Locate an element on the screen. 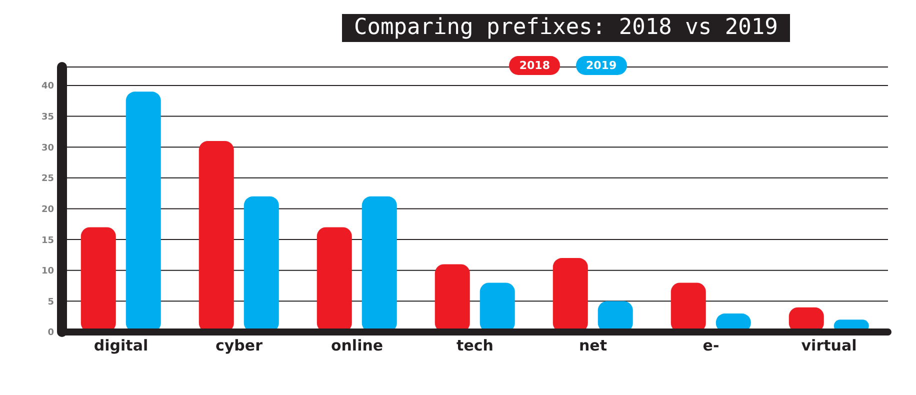 Image resolution: width=916 pixels, height=395 pixels. y-tick-label: 25 is located at coordinates (47, 179).